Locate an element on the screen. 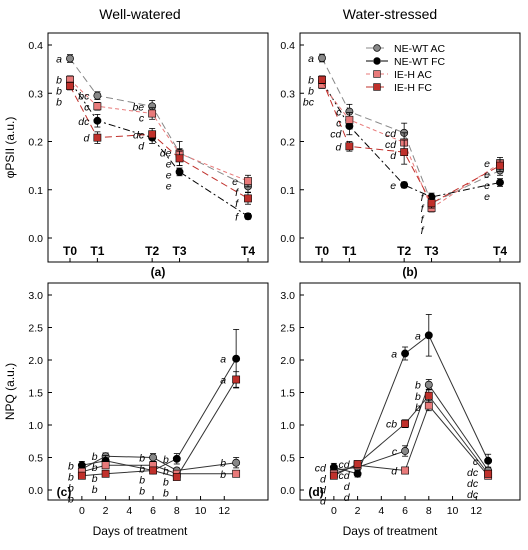 The image size is (528, 550). y-tick-label: 2.0 is located at coordinates (287, 361).